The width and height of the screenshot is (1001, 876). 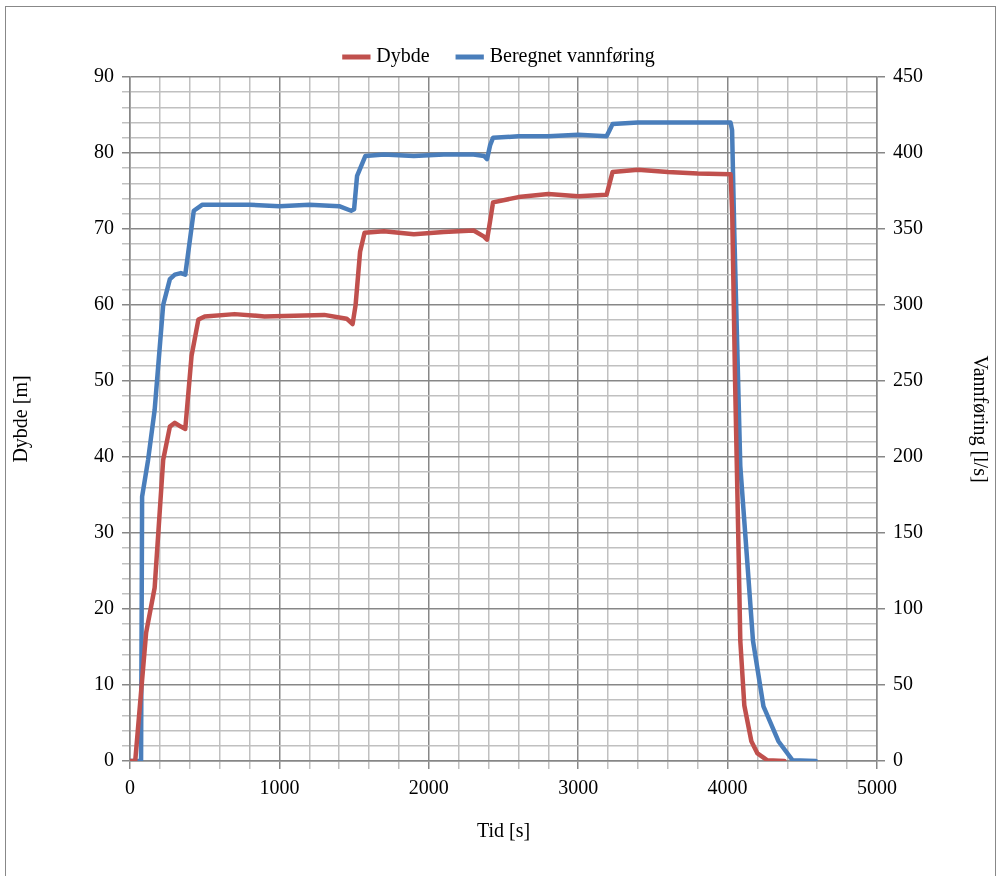 I want to click on x-tick-label: 3000, so click(x=578, y=787).